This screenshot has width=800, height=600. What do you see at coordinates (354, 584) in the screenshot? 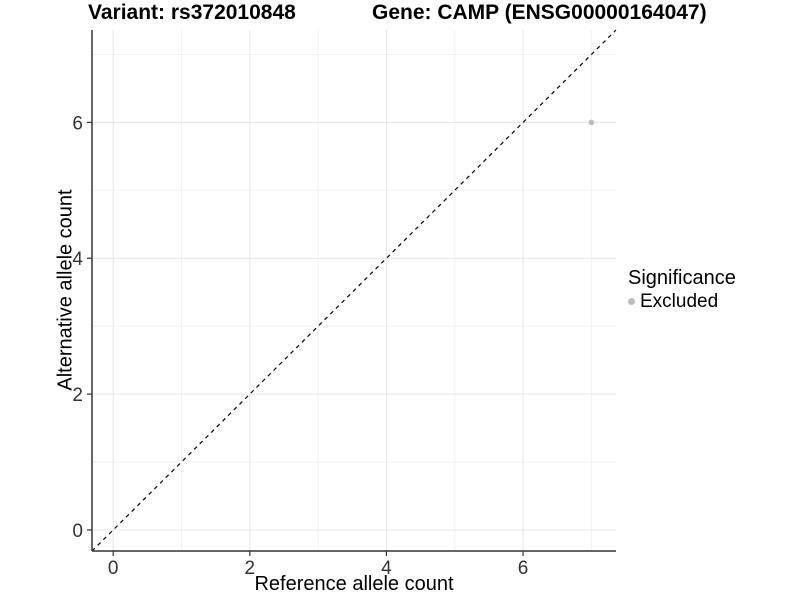
I see `x-axis-title: Reference allele count` at bounding box center [354, 584].